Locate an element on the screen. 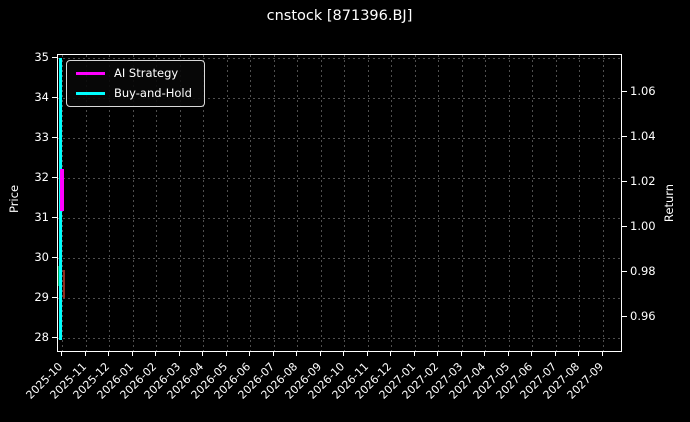 The width and height of the screenshot is (690, 422). buy-and-hold-line-swatch is located at coordinates (90, 93).